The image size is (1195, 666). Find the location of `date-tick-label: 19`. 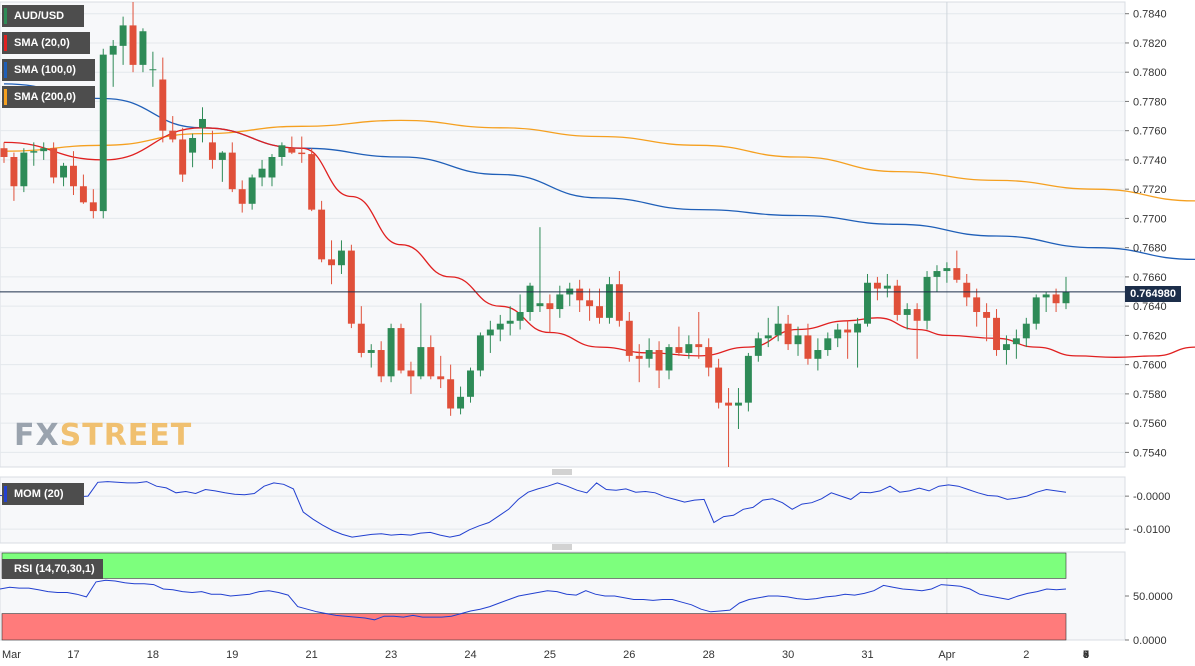

date-tick-label: 19 is located at coordinates (232, 655).